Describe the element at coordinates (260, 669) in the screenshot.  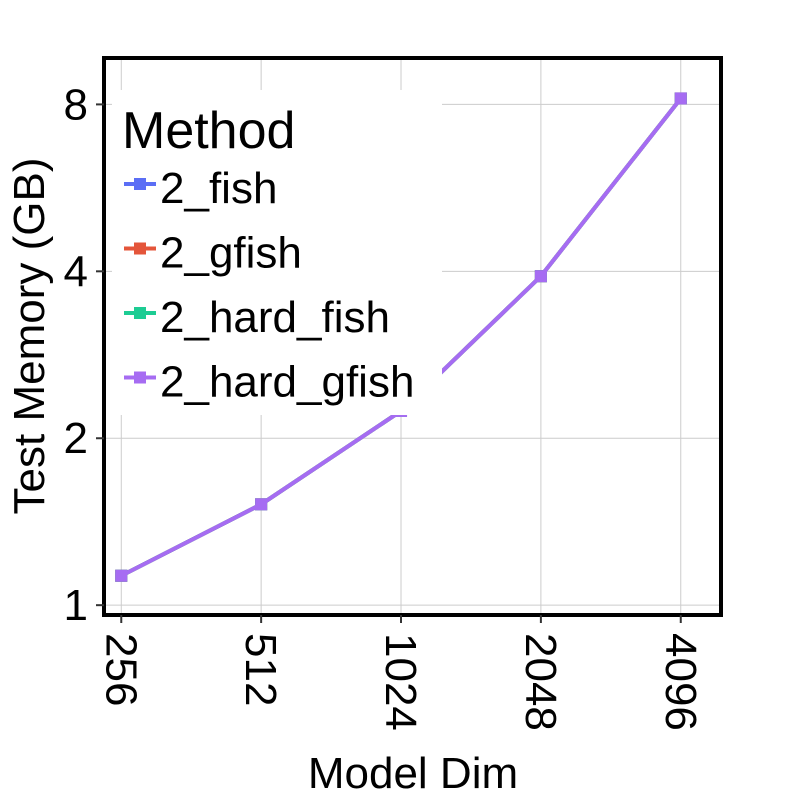
I see `x-tick-label: 512` at that location.